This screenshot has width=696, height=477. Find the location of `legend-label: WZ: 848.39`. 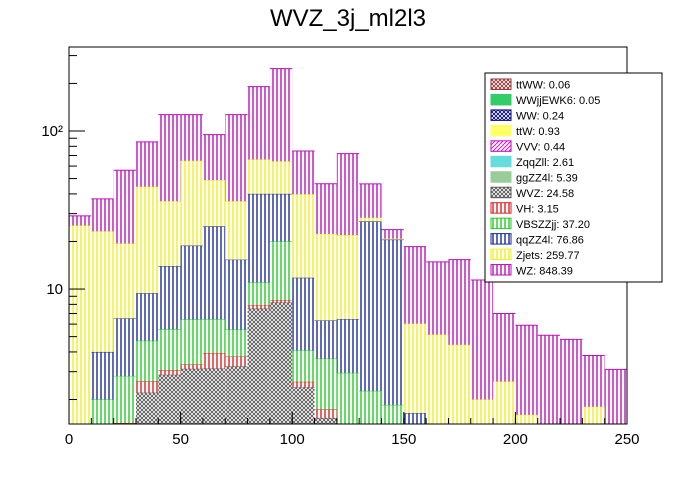

legend-label: WZ: 848.39 is located at coordinates (544, 271).